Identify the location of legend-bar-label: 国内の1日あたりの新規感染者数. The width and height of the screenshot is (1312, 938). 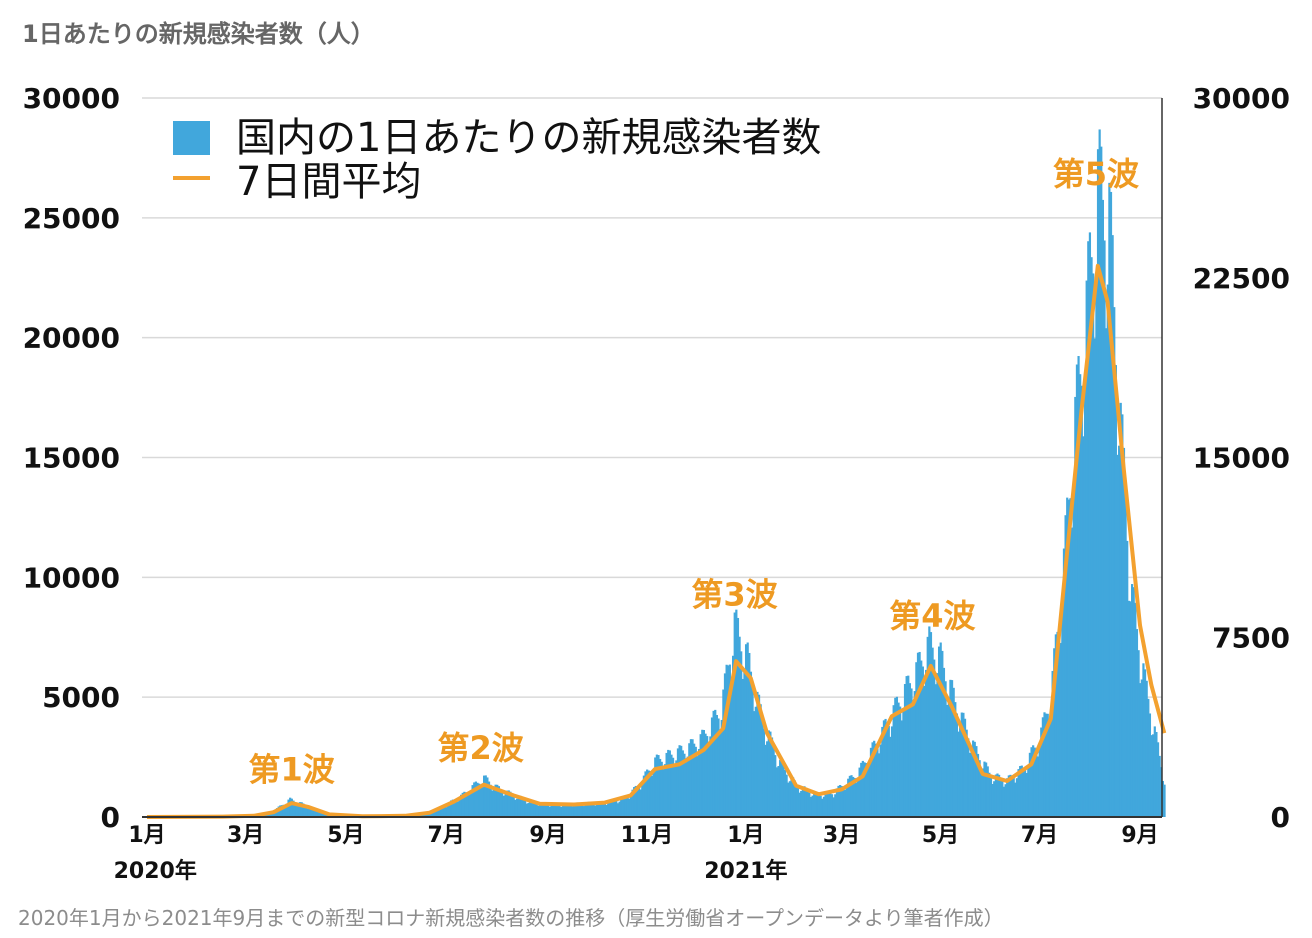
(528, 138).